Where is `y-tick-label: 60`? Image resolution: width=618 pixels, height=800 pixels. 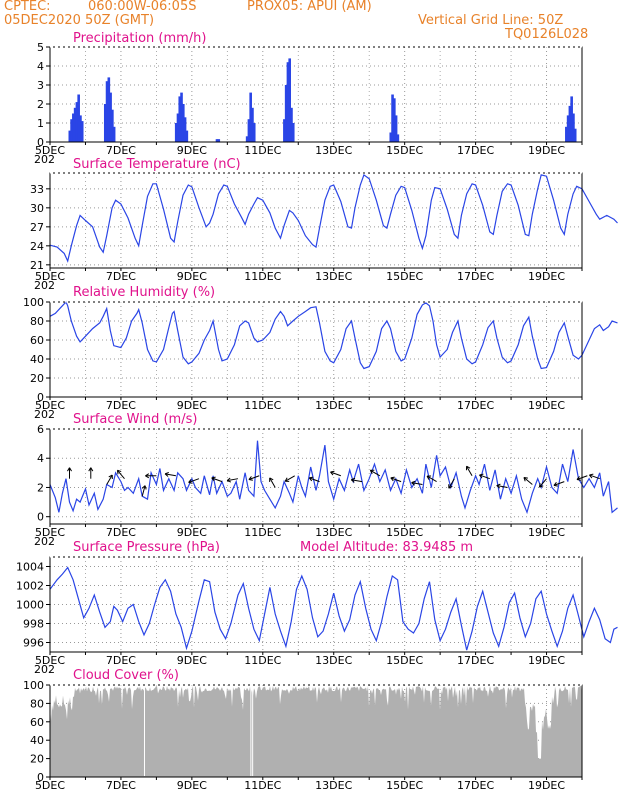
y-tick-label: 60 is located at coordinates (37, 340).